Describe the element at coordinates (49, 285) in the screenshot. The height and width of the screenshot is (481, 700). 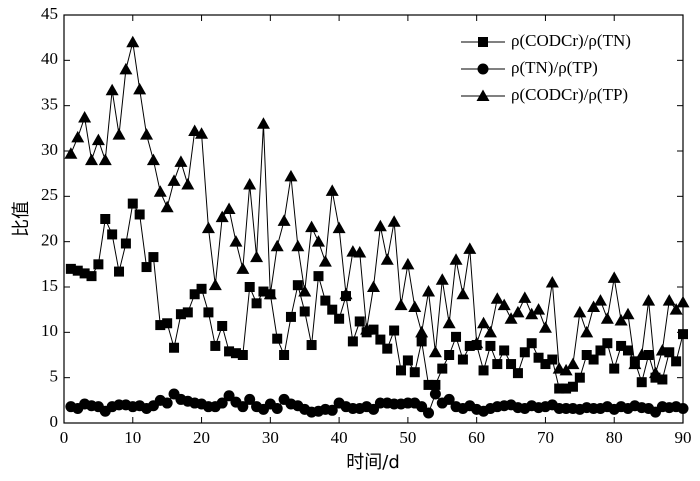
I see `y-tick-label: 15` at that location.